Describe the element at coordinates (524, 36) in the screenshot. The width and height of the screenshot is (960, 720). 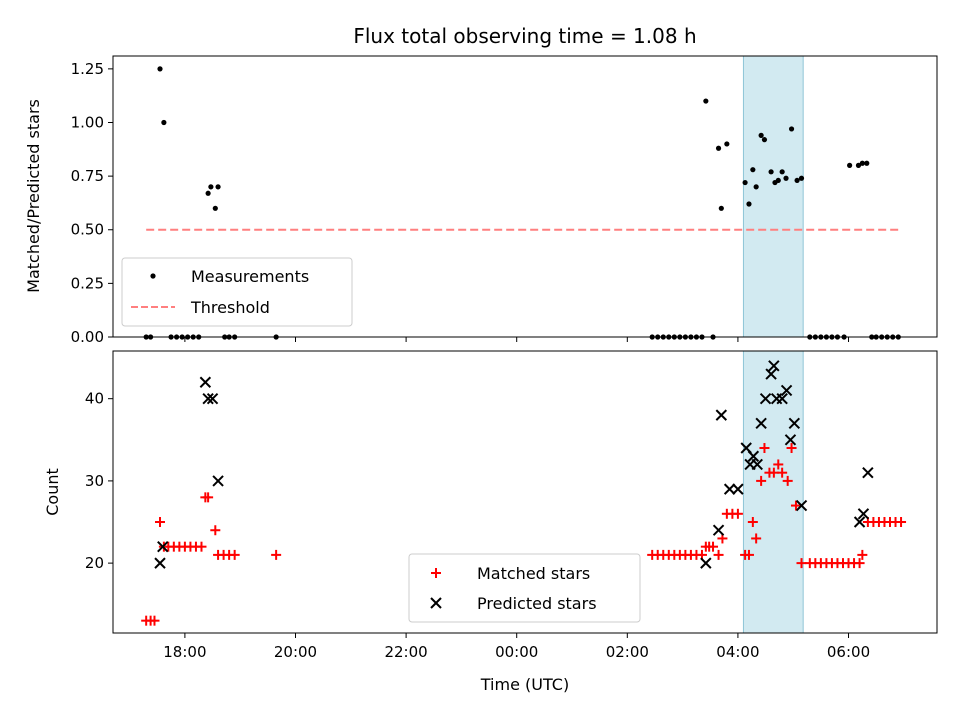
I see `chart-title: Flux total observing time = 1.08 h` at that location.